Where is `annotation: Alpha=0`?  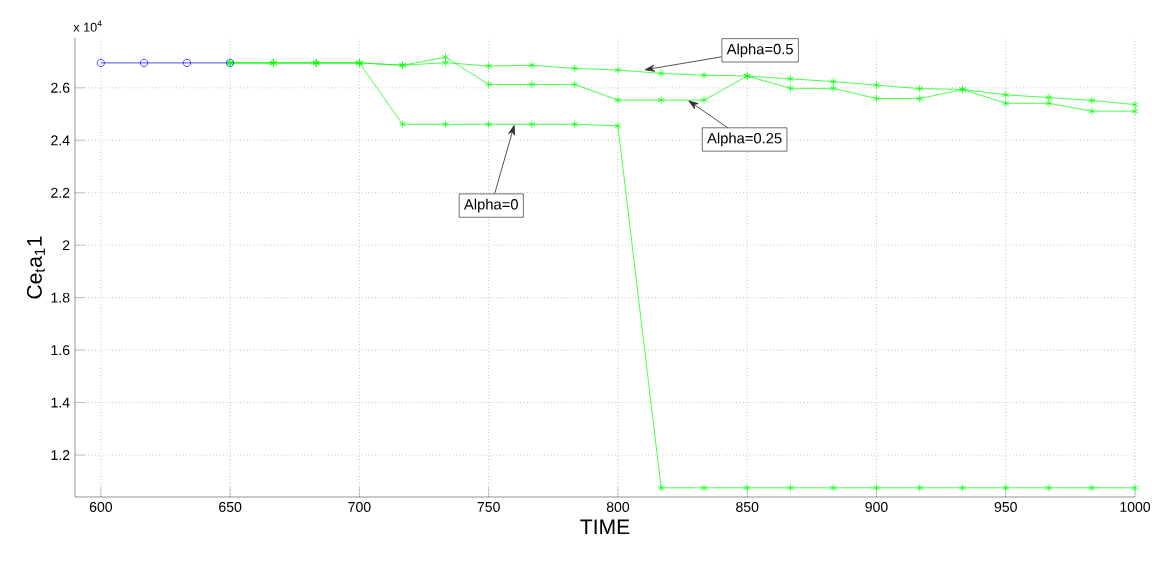 annotation: Alpha=0 is located at coordinates (490, 205).